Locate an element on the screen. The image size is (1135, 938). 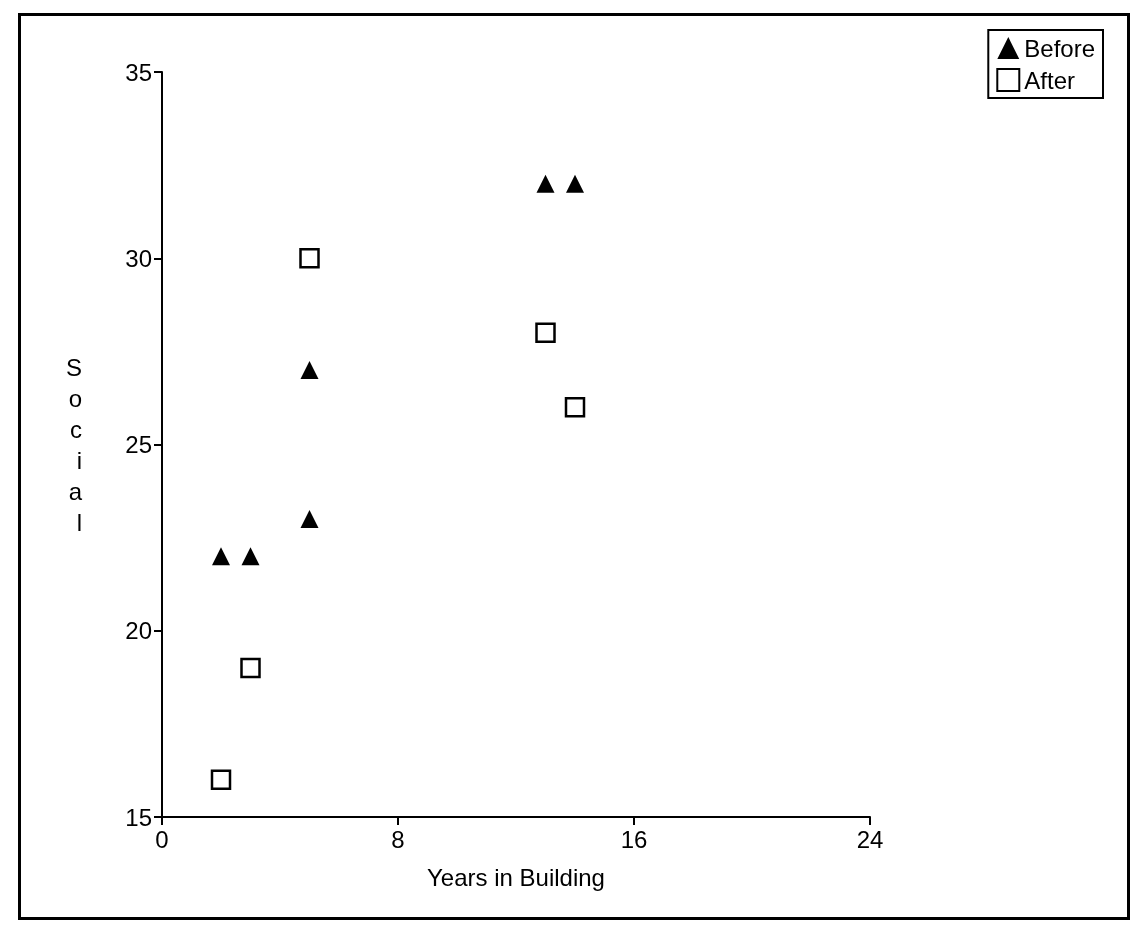
y-tick-label: 30 is located at coordinates (138, 258).